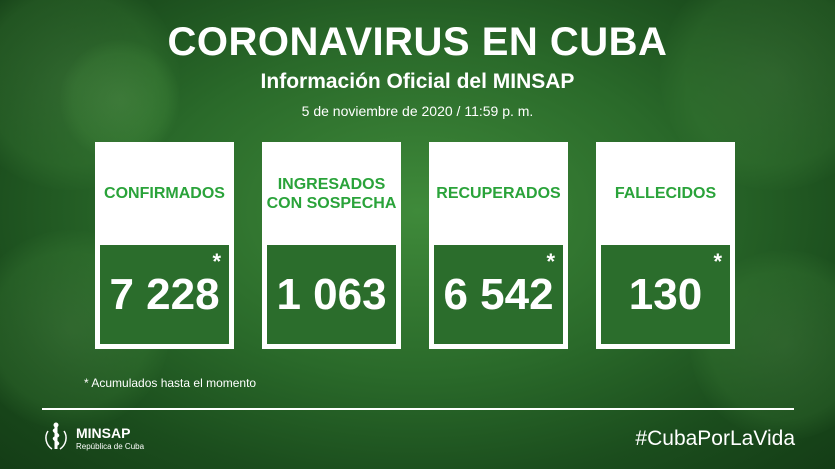  I want to click on card-label: INGRESADOS CON SOSPECHA, so click(331, 193).